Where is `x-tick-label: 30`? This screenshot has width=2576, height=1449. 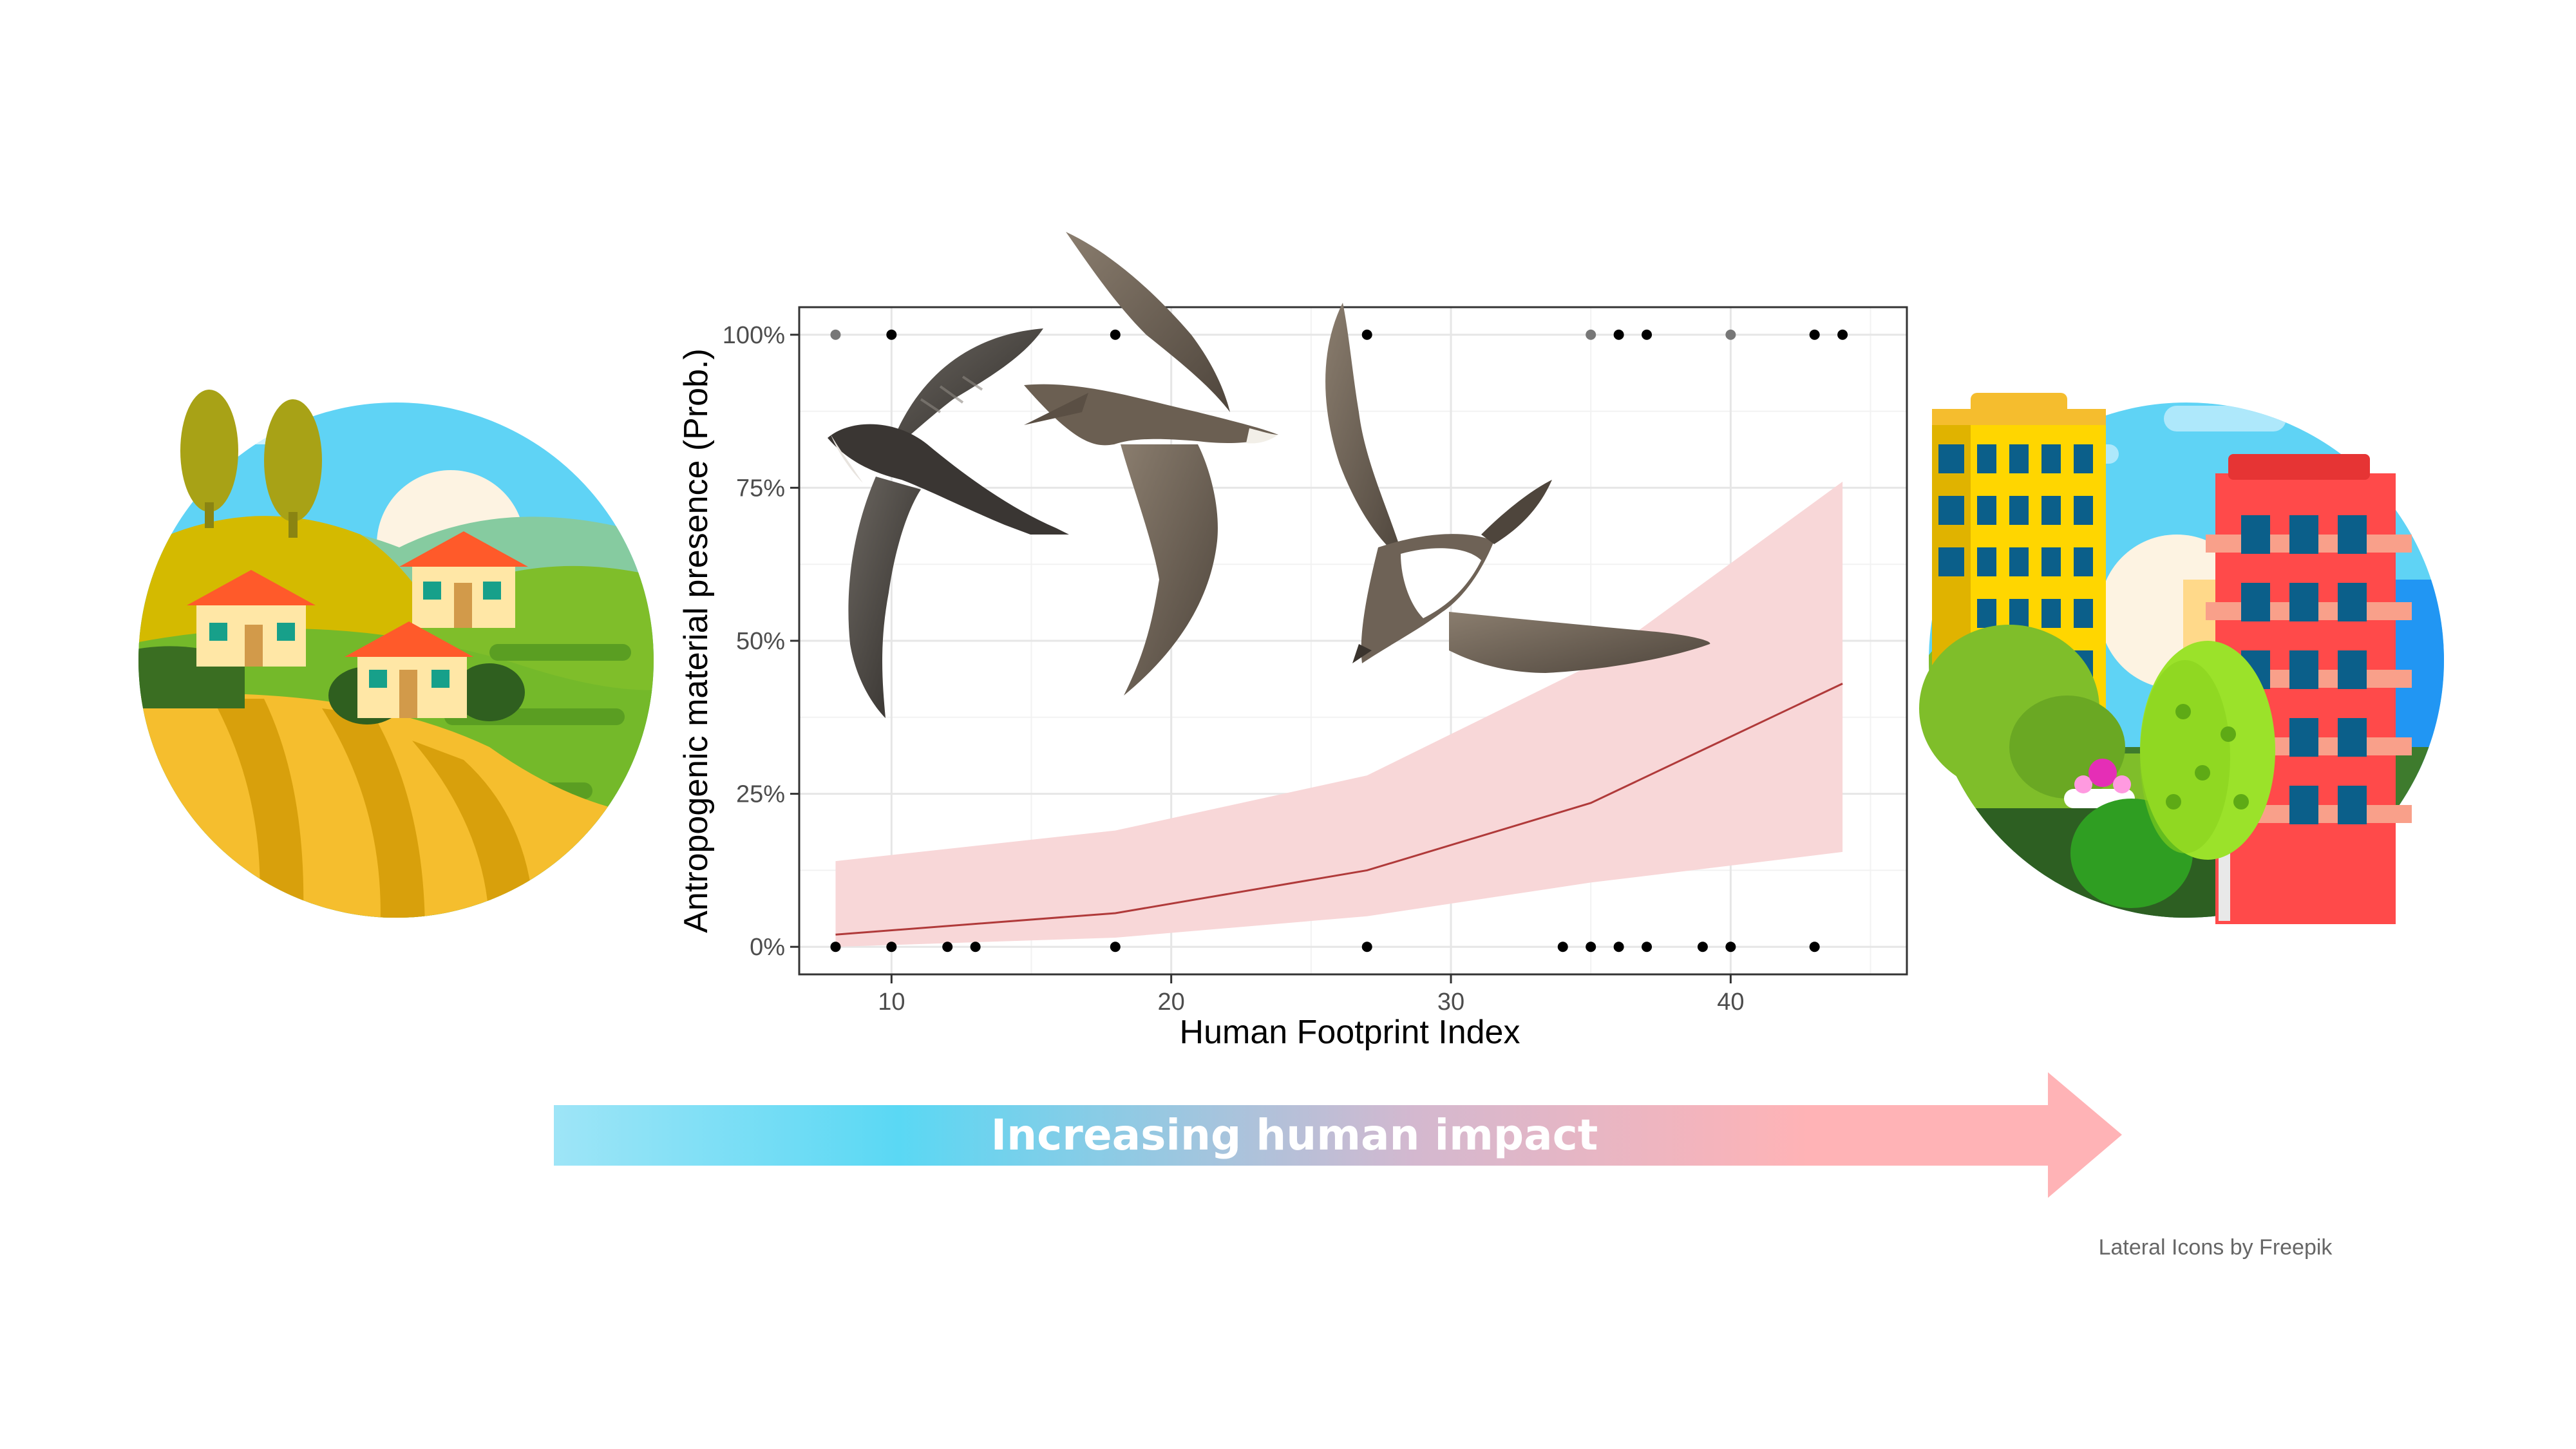 x-tick-label: 30 is located at coordinates (1450, 1003).